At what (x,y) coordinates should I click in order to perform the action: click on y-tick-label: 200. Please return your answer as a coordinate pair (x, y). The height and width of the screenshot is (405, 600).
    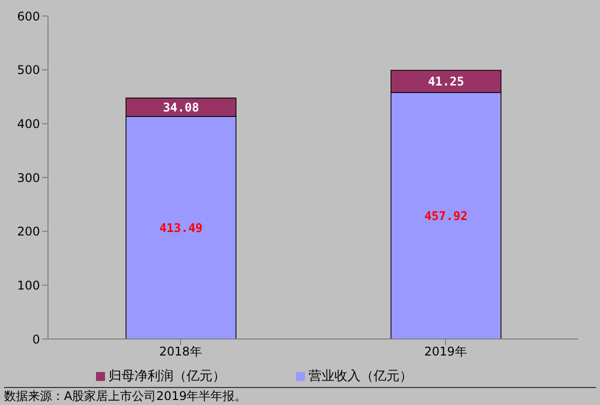
    Looking at the image, I should click on (28, 231).